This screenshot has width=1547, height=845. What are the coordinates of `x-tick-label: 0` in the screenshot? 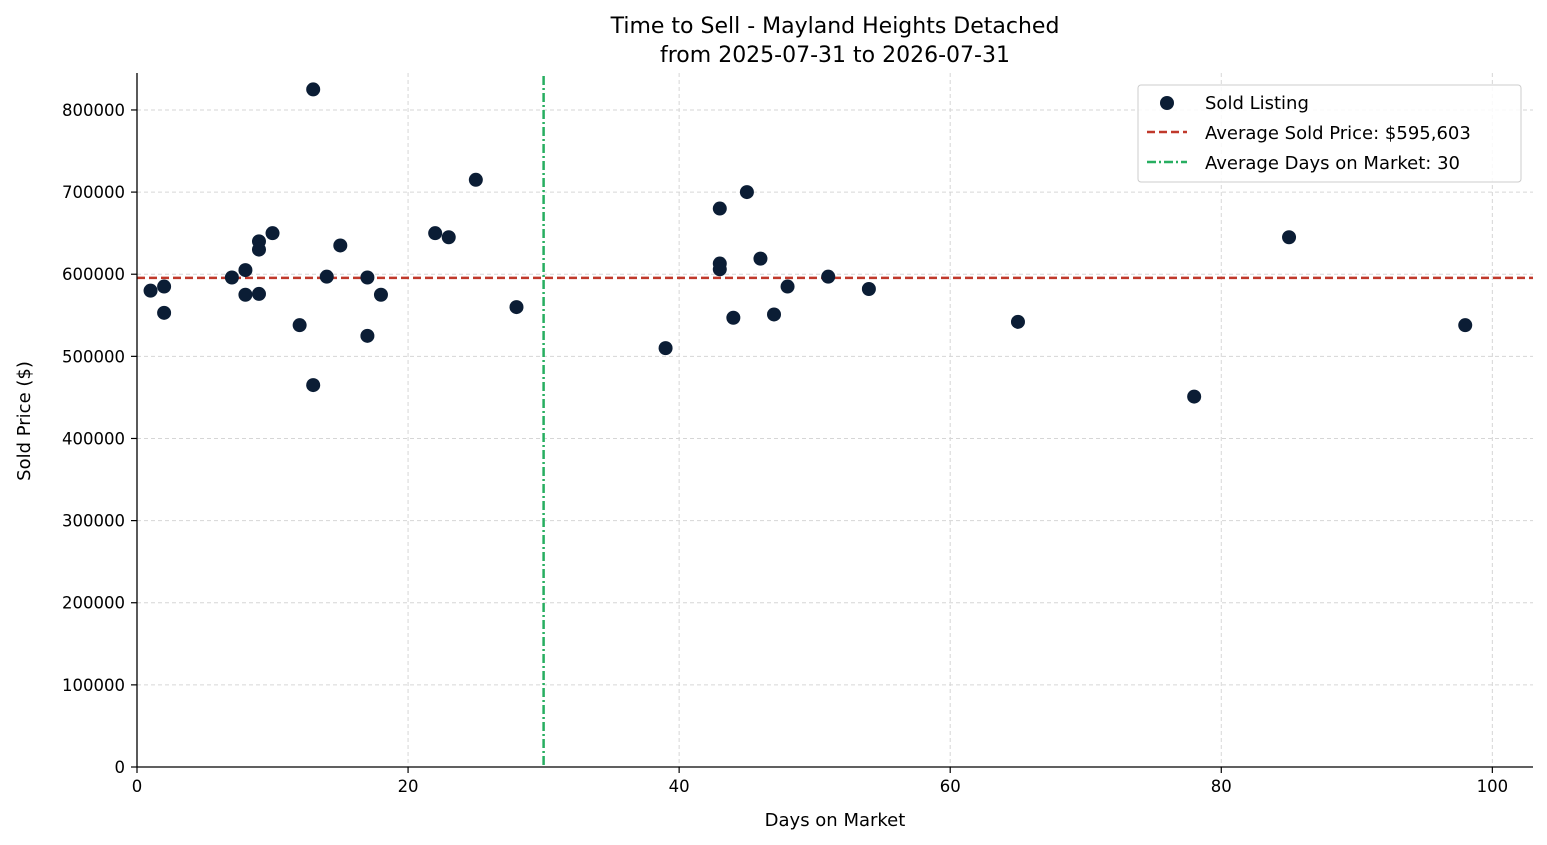 It's located at (137, 786).